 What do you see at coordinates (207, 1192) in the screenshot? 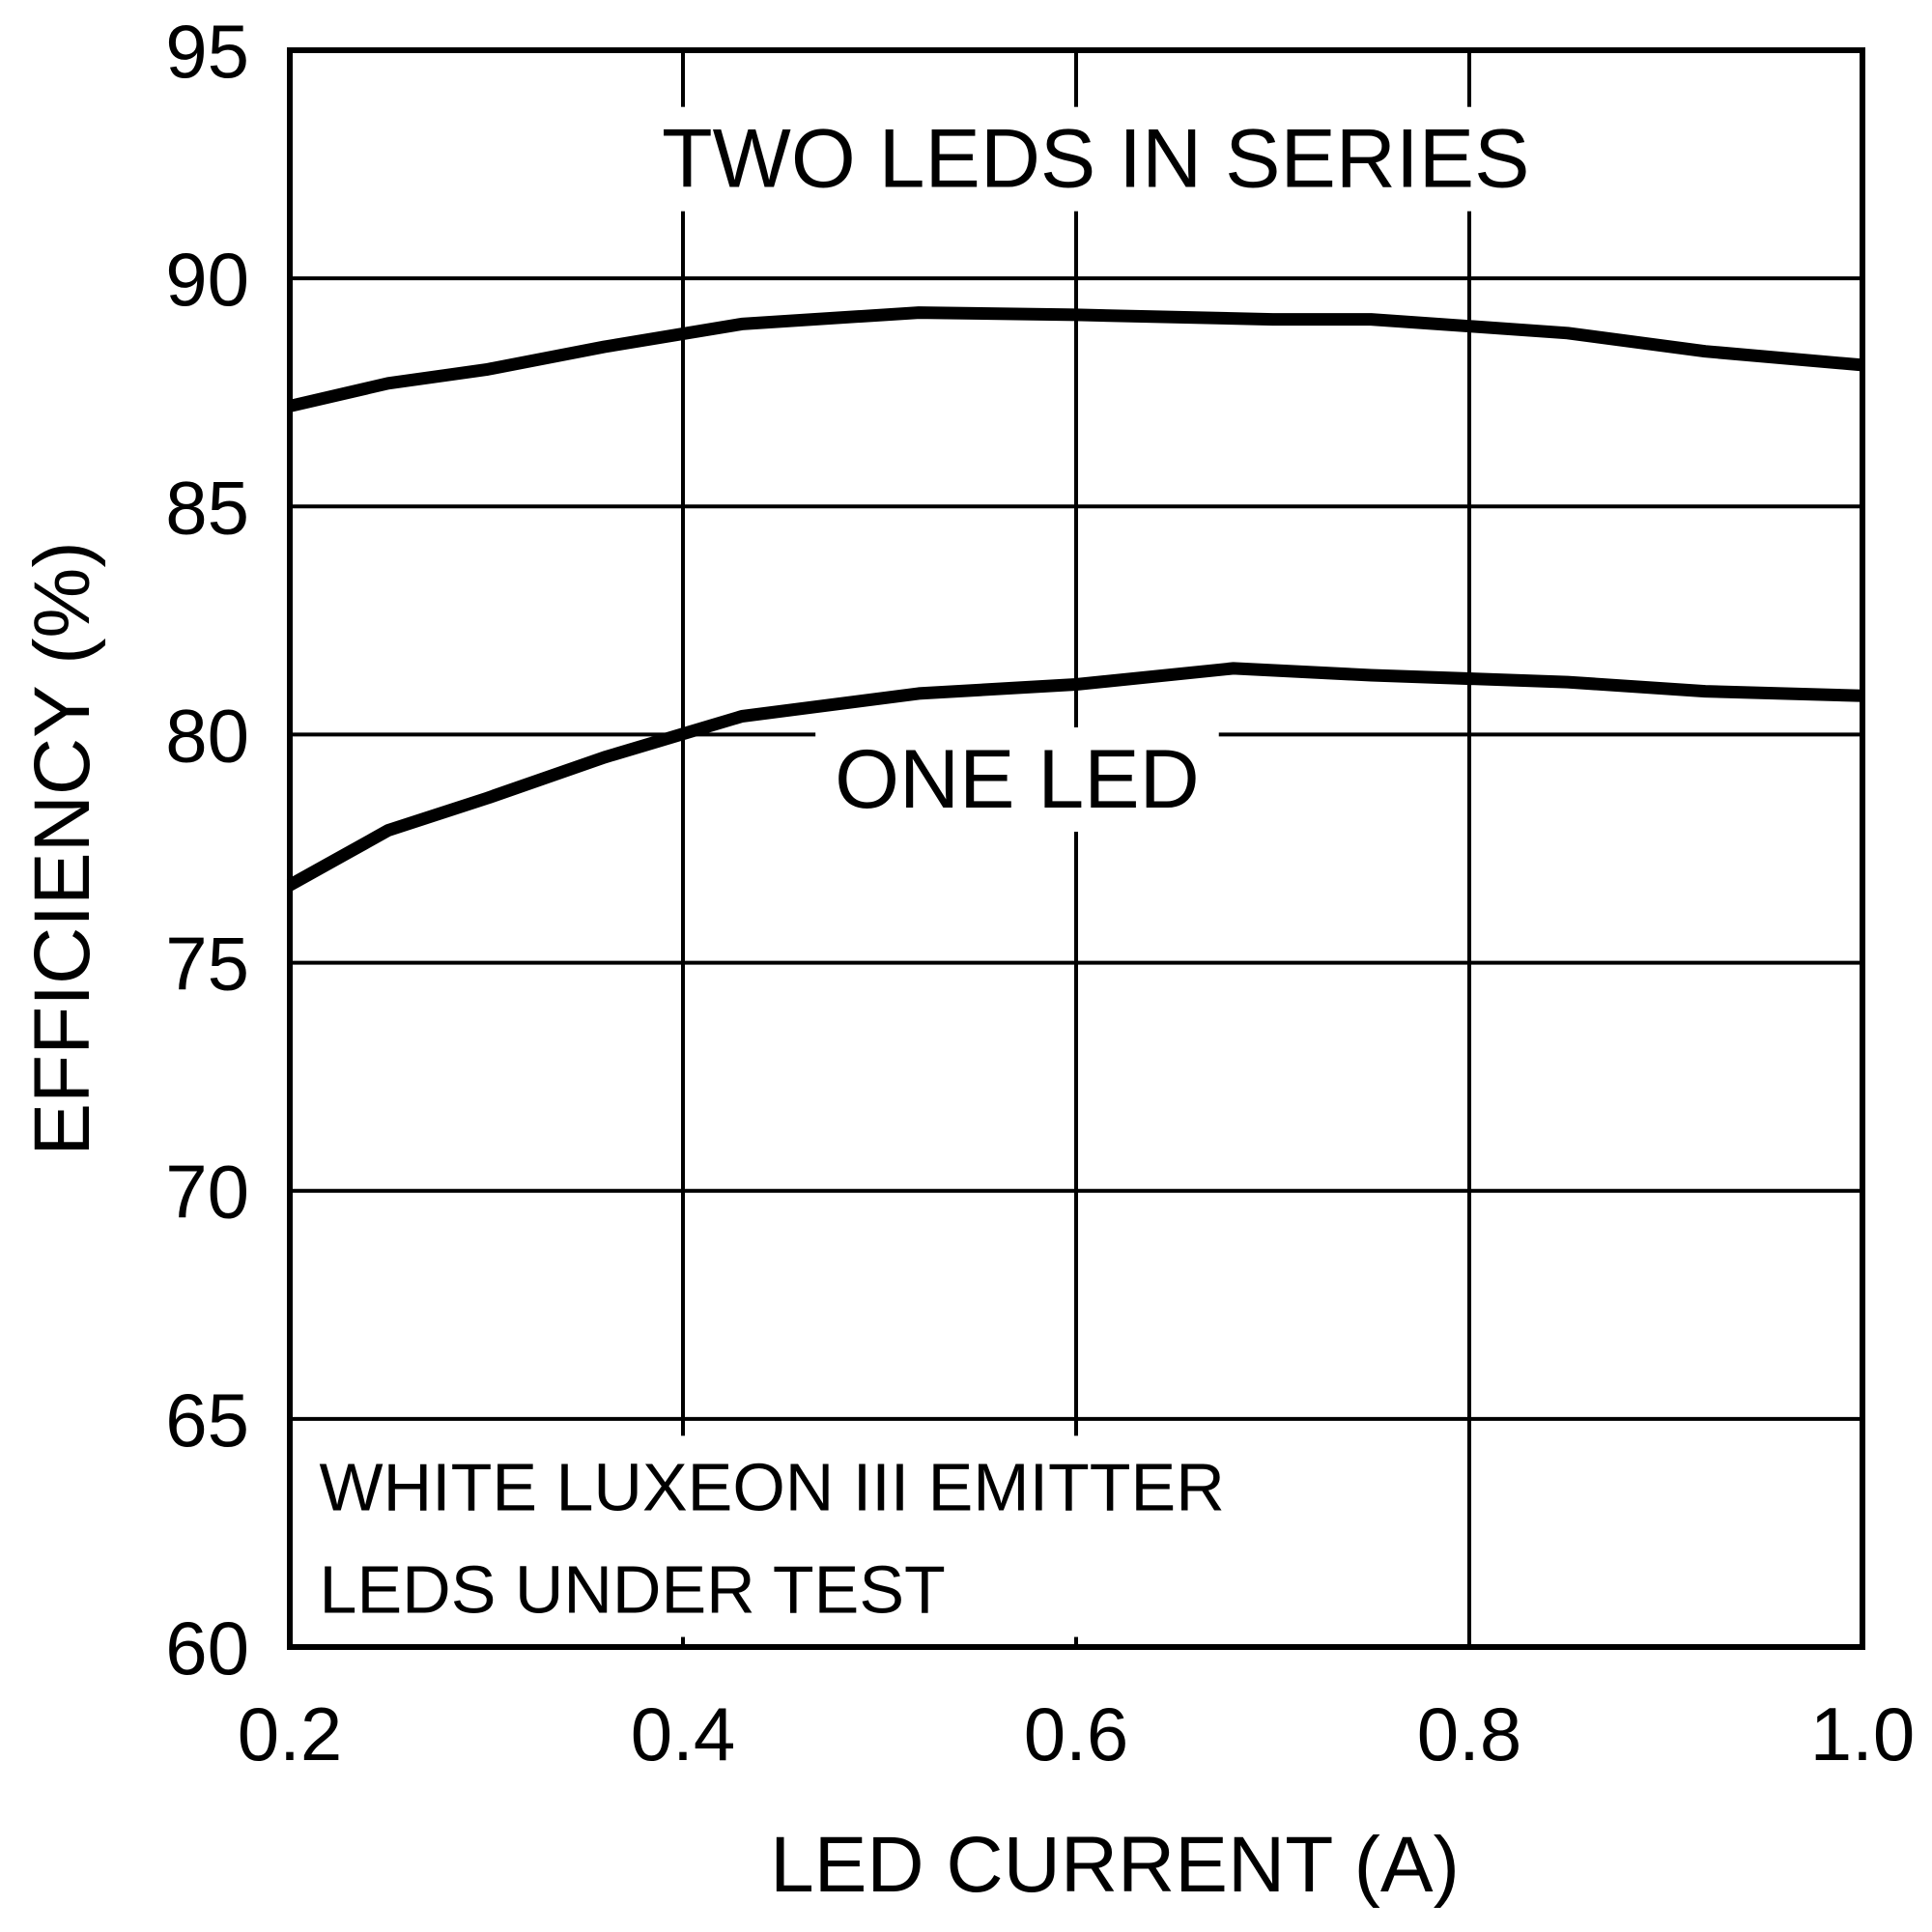
I see `y-tick-label: 70` at bounding box center [207, 1192].